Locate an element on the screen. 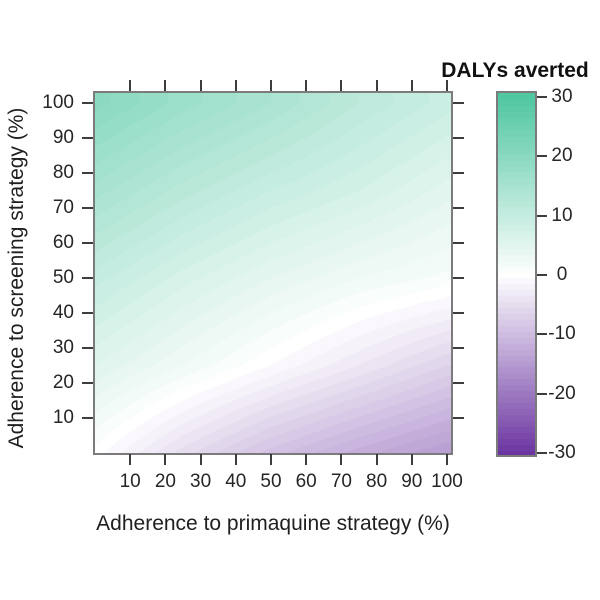 The image size is (600, 600). y-axis-tick-label: 10 is located at coordinates (63, 417).